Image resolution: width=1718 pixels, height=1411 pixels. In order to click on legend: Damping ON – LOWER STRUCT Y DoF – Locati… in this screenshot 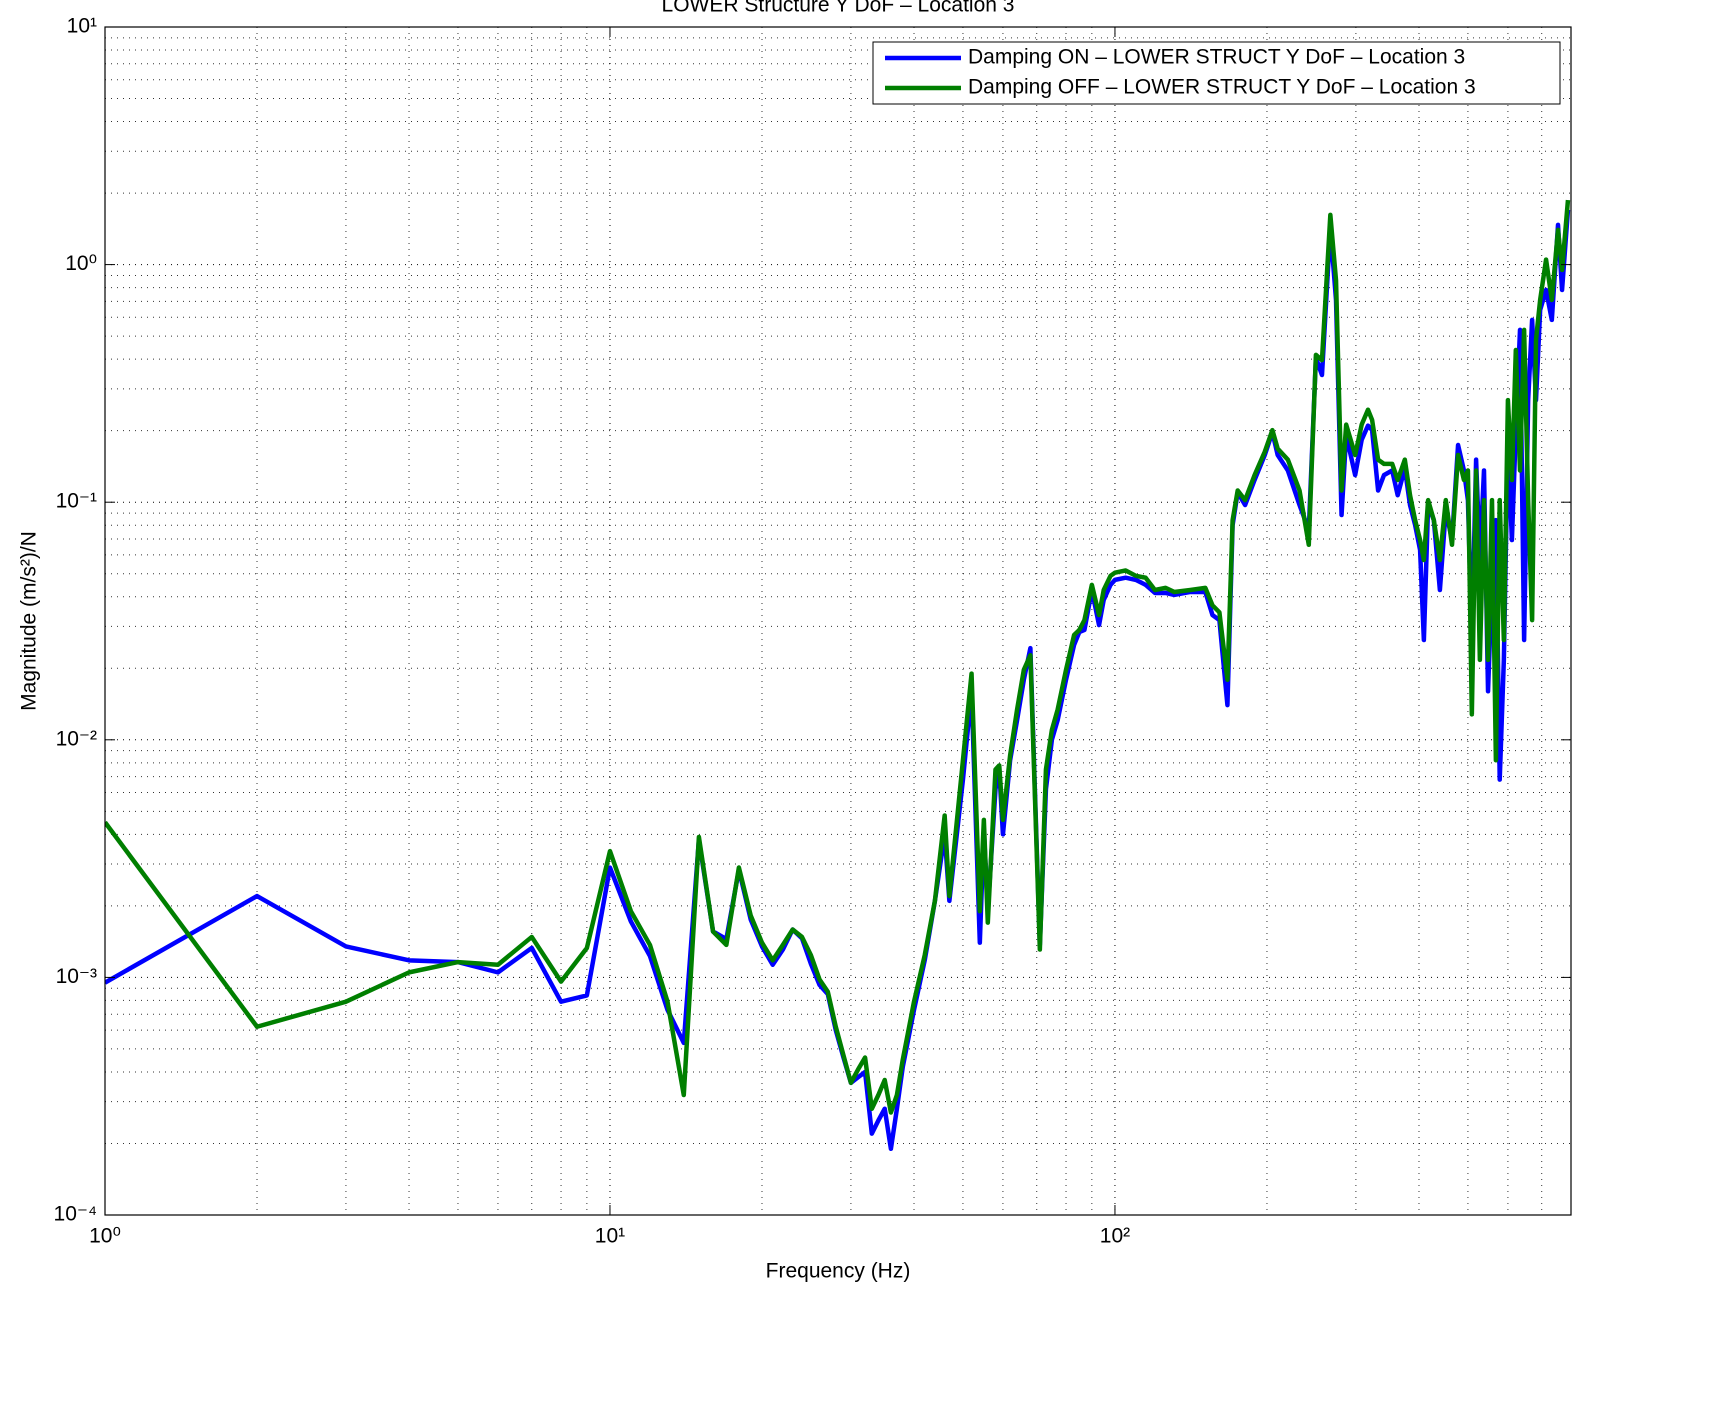, I will do `click(1216, 73)`.